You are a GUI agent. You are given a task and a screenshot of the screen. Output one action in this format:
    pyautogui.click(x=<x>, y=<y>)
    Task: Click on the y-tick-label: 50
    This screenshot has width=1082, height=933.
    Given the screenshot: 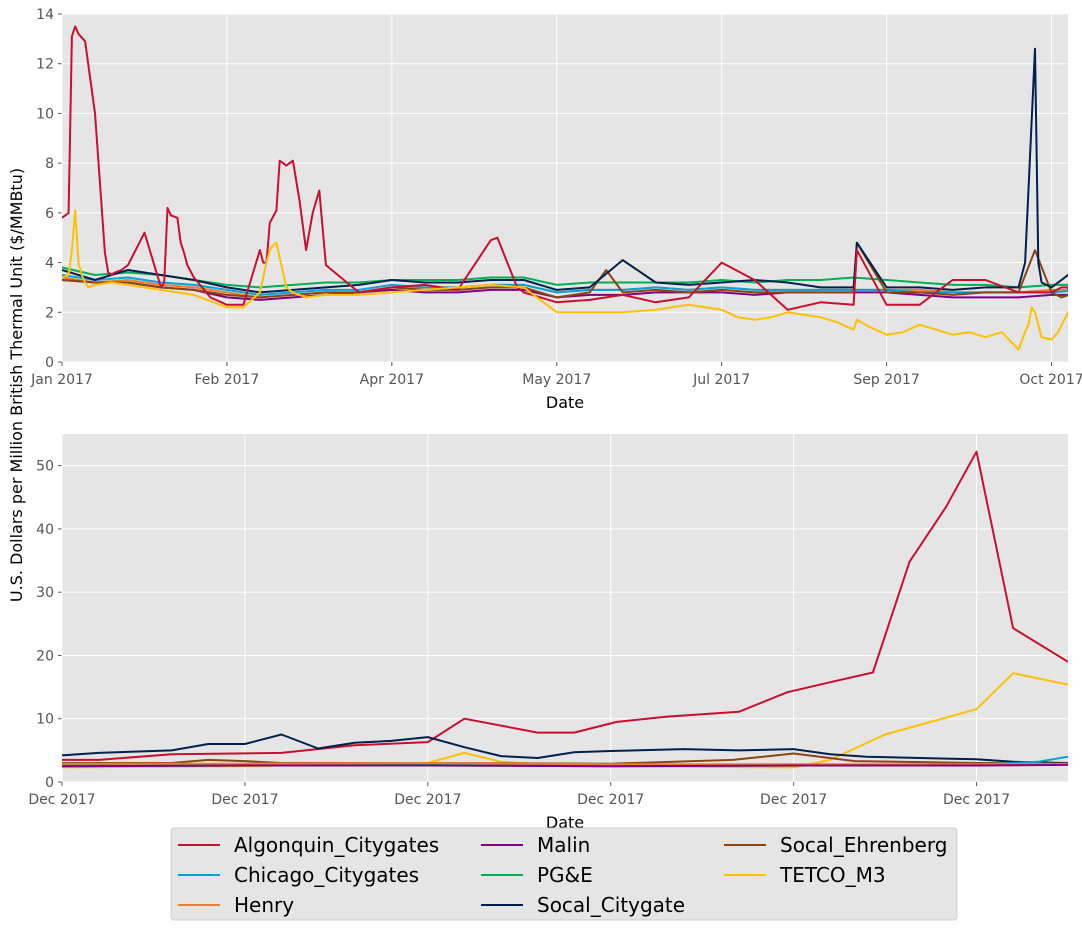 What is the action you would take?
    pyautogui.click(x=45, y=467)
    